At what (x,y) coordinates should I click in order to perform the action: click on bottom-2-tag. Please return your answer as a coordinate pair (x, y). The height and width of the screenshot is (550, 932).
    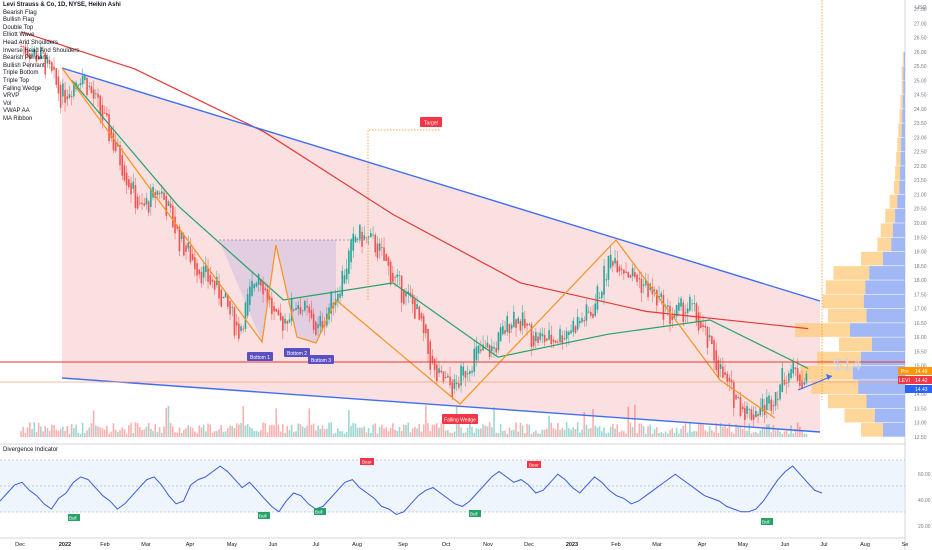
    Looking at the image, I should click on (297, 352).